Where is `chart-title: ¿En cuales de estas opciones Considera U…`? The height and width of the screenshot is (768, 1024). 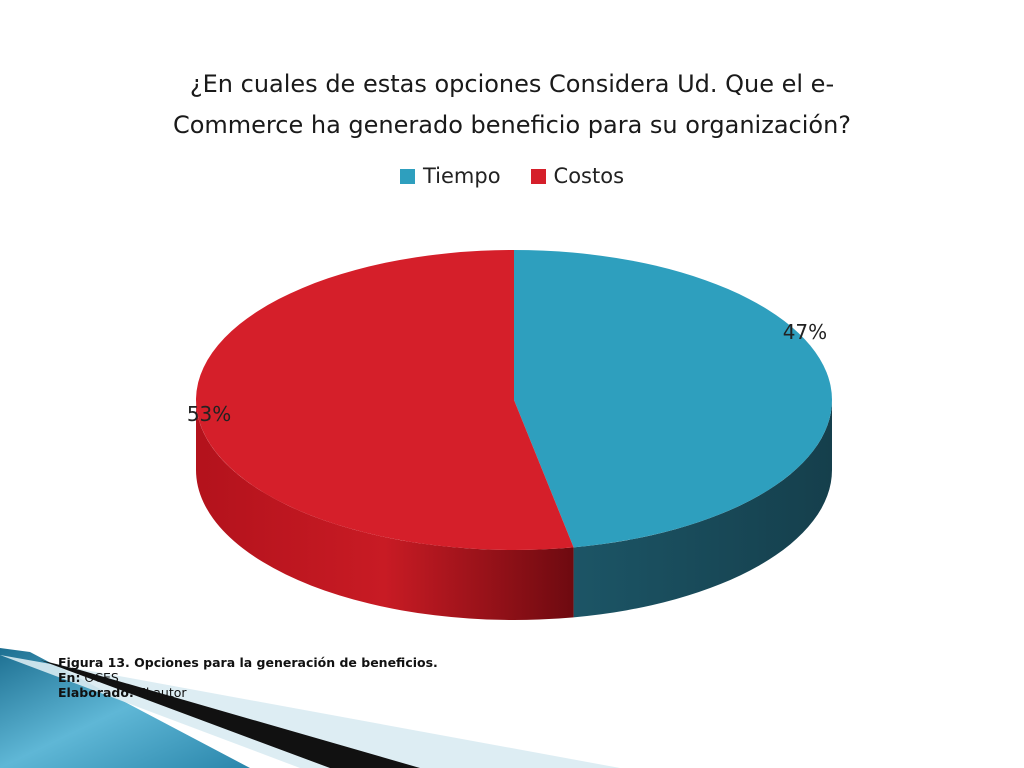
chart-title: ¿En cuales de estas opciones Considera U… is located at coordinates (512, 105).